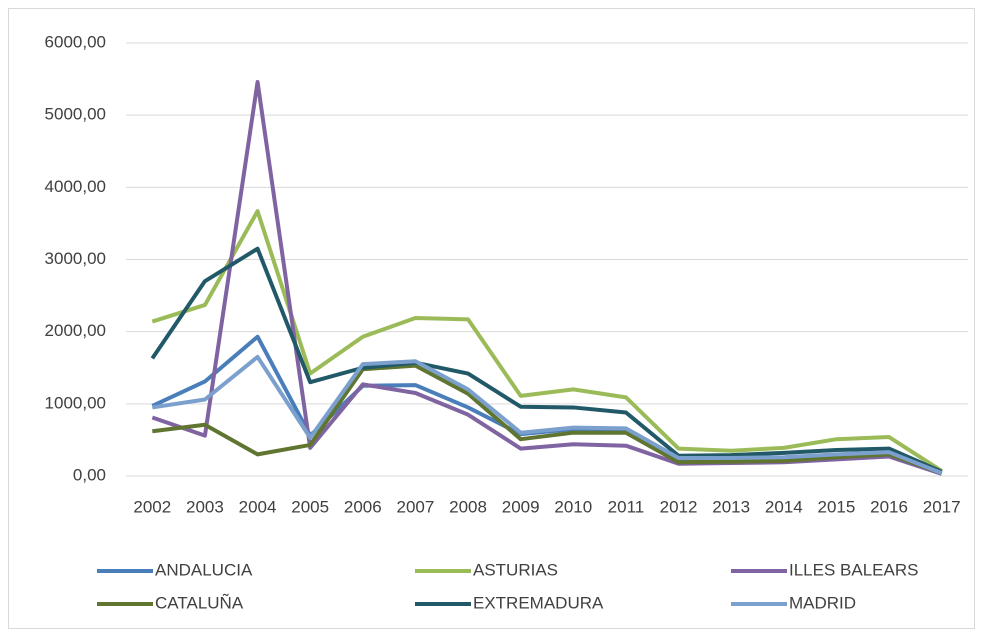 Image resolution: width=983 pixels, height=633 pixels. I want to click on legend-label: MADRID, so click(822, 602).